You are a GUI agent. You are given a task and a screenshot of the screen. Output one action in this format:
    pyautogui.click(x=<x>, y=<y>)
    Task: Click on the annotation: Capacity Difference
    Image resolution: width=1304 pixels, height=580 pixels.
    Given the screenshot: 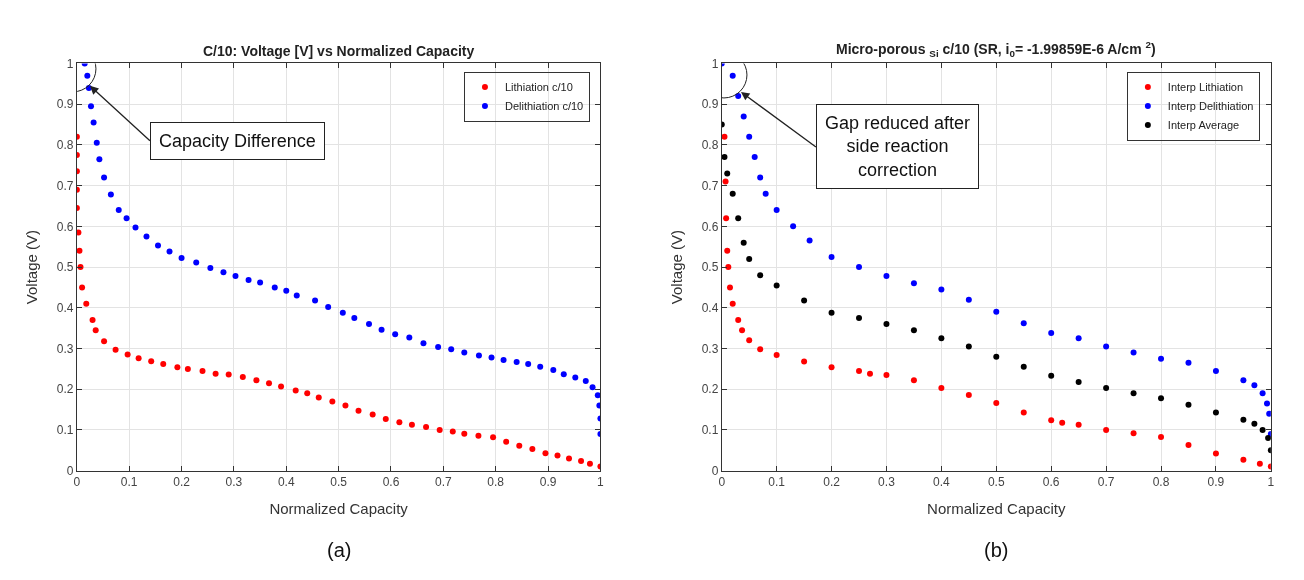 What is the action you would take?
    pyautogui.click(x=237, y=141)
    